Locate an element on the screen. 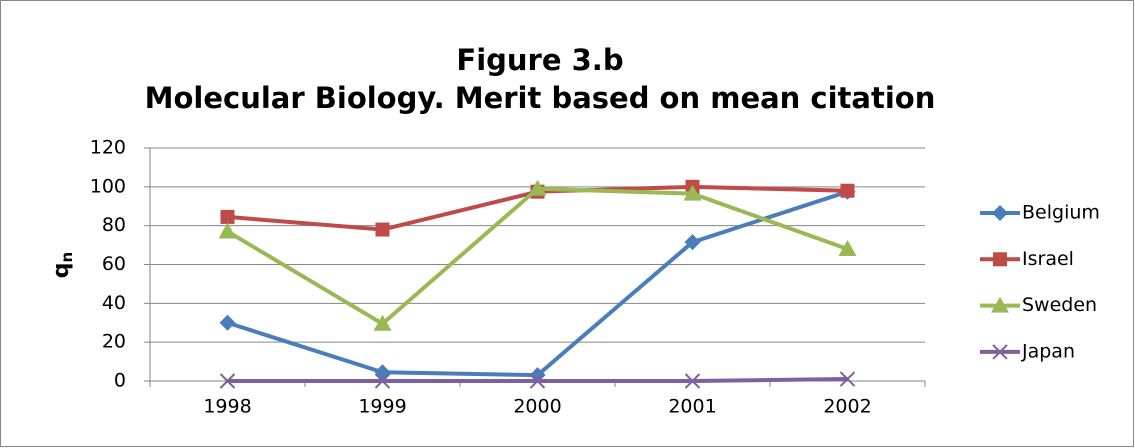 The width and height of the screenshot is (1135, 448). y-tick-label: 0 is located at coordinates (120, 381).